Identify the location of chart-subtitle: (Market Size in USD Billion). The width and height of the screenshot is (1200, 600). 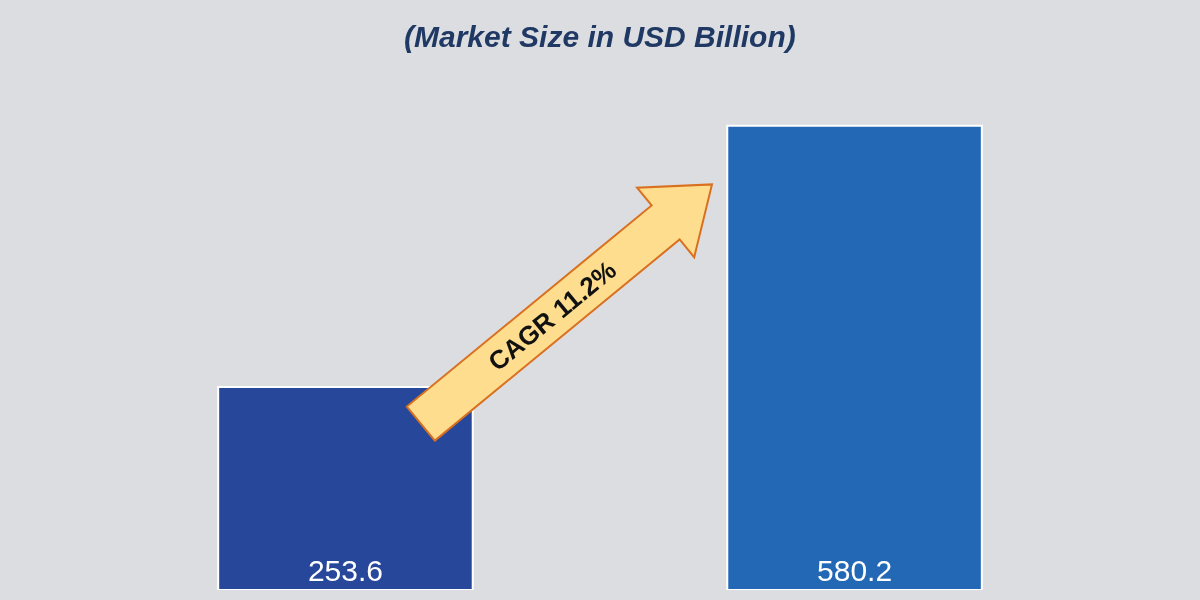
(600, 36).